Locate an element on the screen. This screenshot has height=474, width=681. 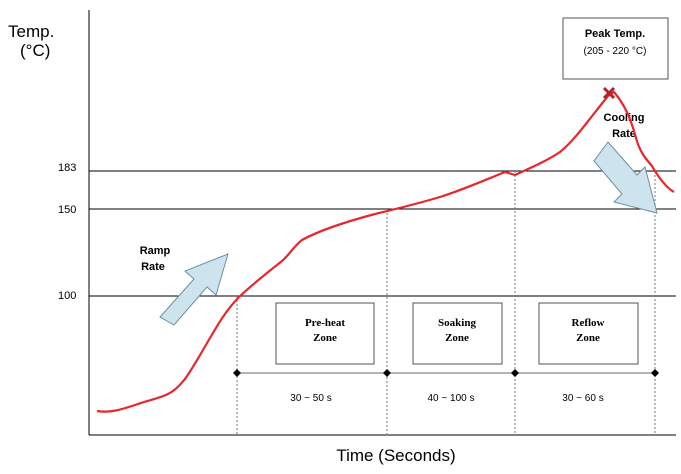
zone-box-soaking is located at coordinates (457, 333).